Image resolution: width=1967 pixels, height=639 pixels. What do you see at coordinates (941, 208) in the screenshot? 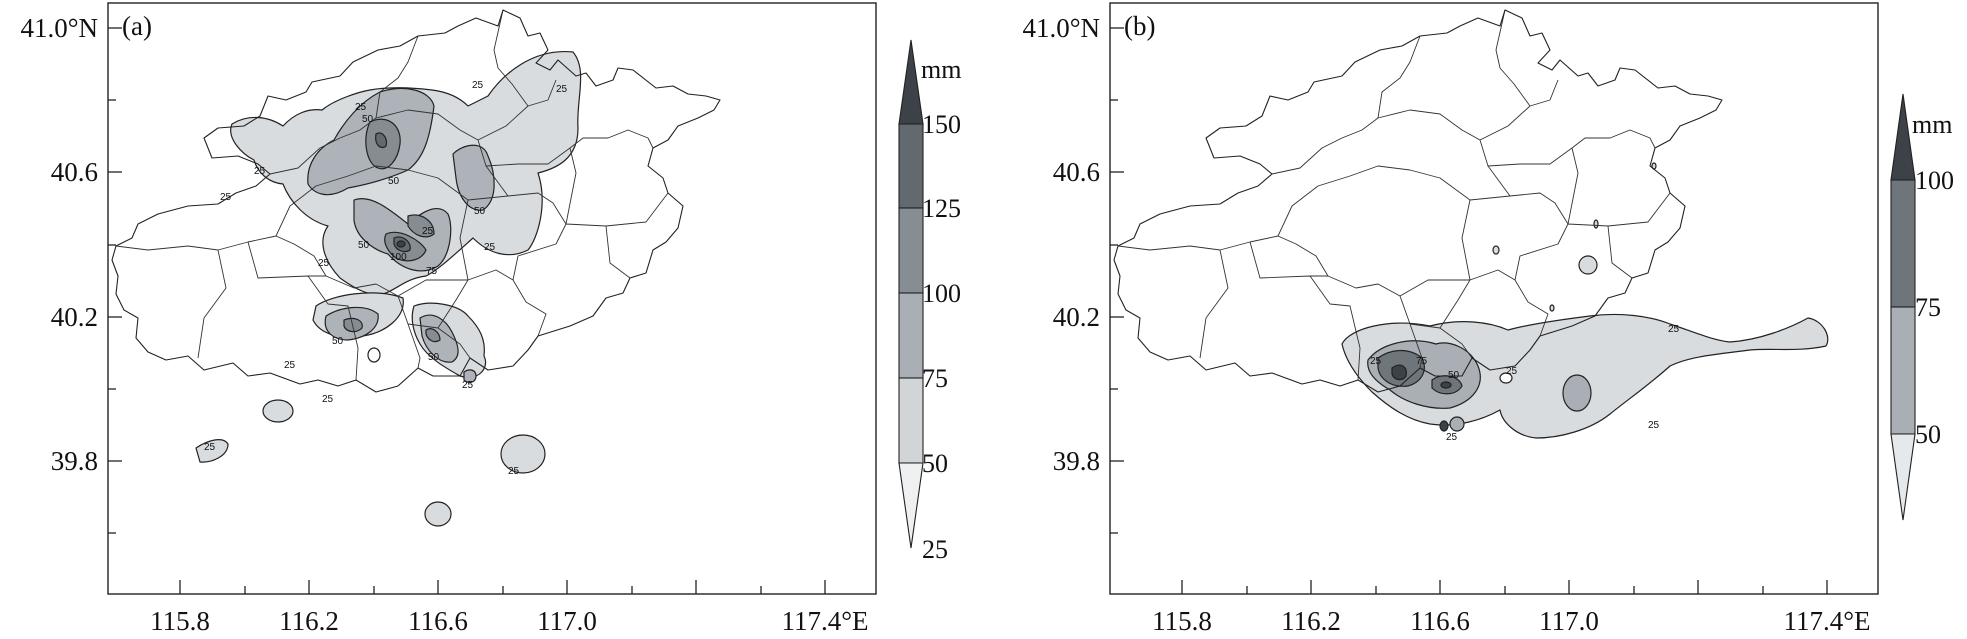
I see `colorbar-a-level: 125` at bounding box center [941, 208].